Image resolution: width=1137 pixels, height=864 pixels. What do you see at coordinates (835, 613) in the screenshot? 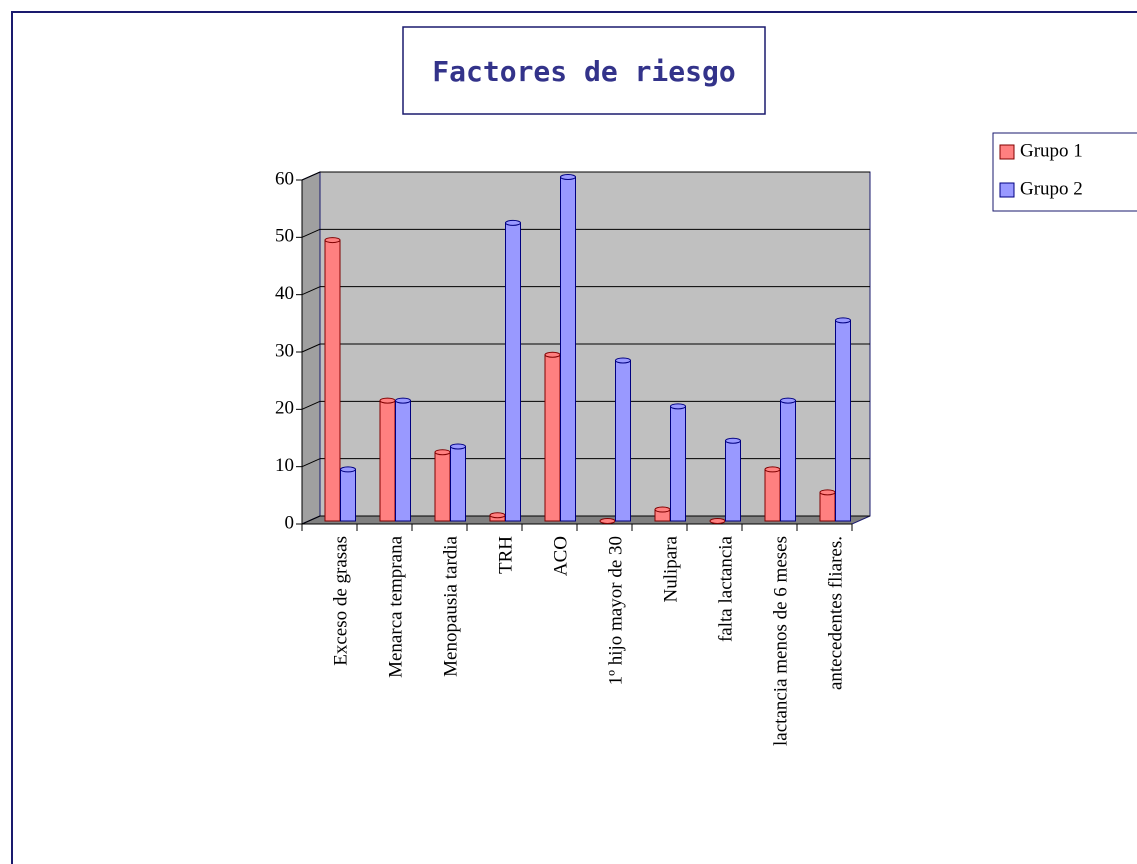
I see `x-tick-label: antecedentes fliares.` at bounding box center [835, 613].